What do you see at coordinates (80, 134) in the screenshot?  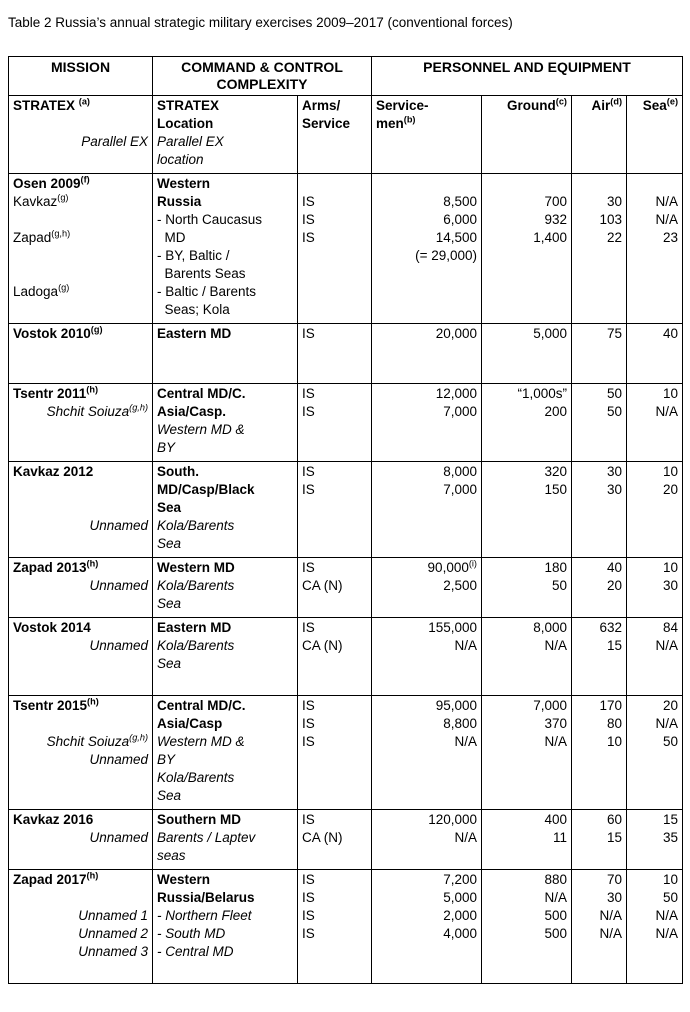 I see `subheader-cell-mission: STRATEX (a) Parallel EX` at bounding box center [80, 134].